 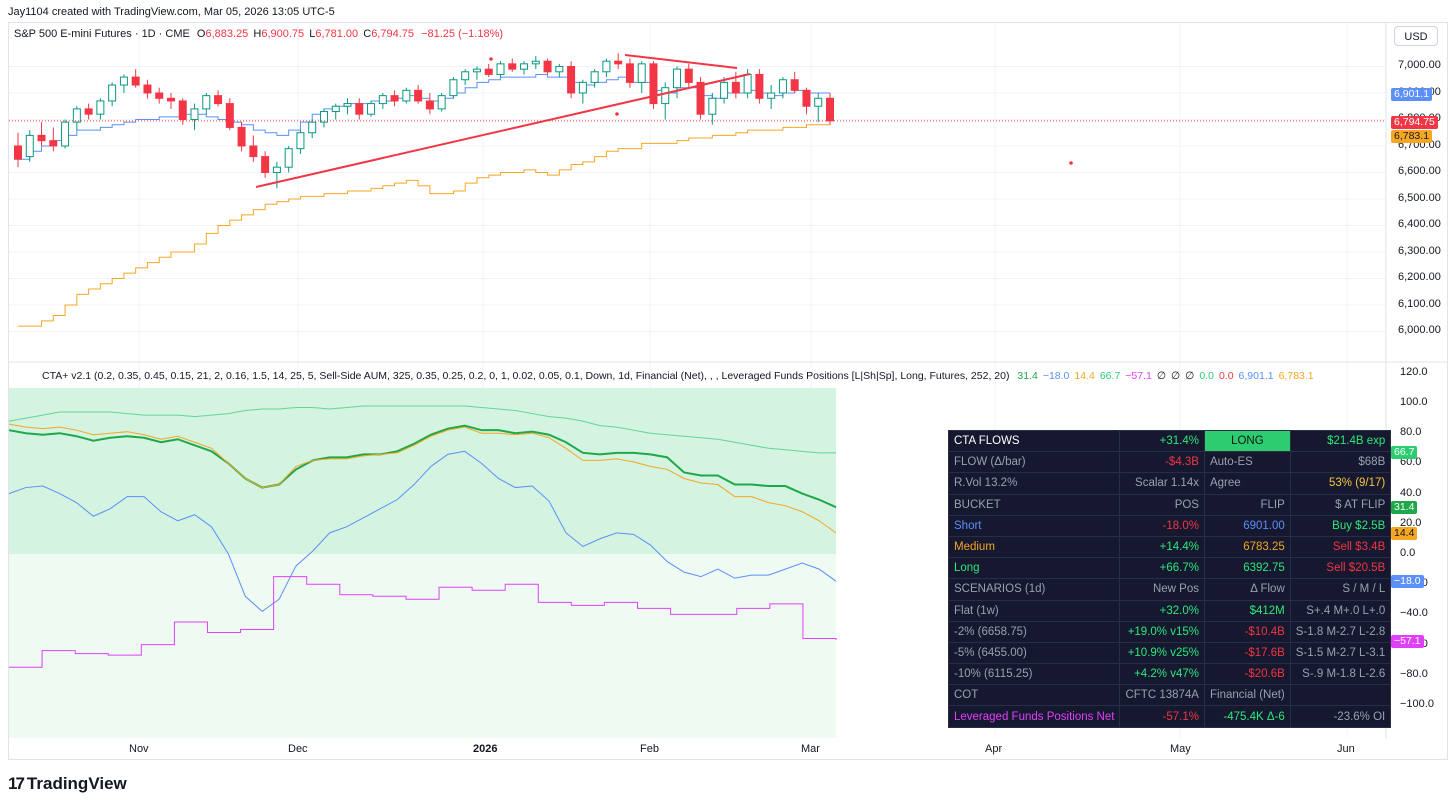 I want to click on cta-table-cell: FLIP, so click(x=1247, y=504).